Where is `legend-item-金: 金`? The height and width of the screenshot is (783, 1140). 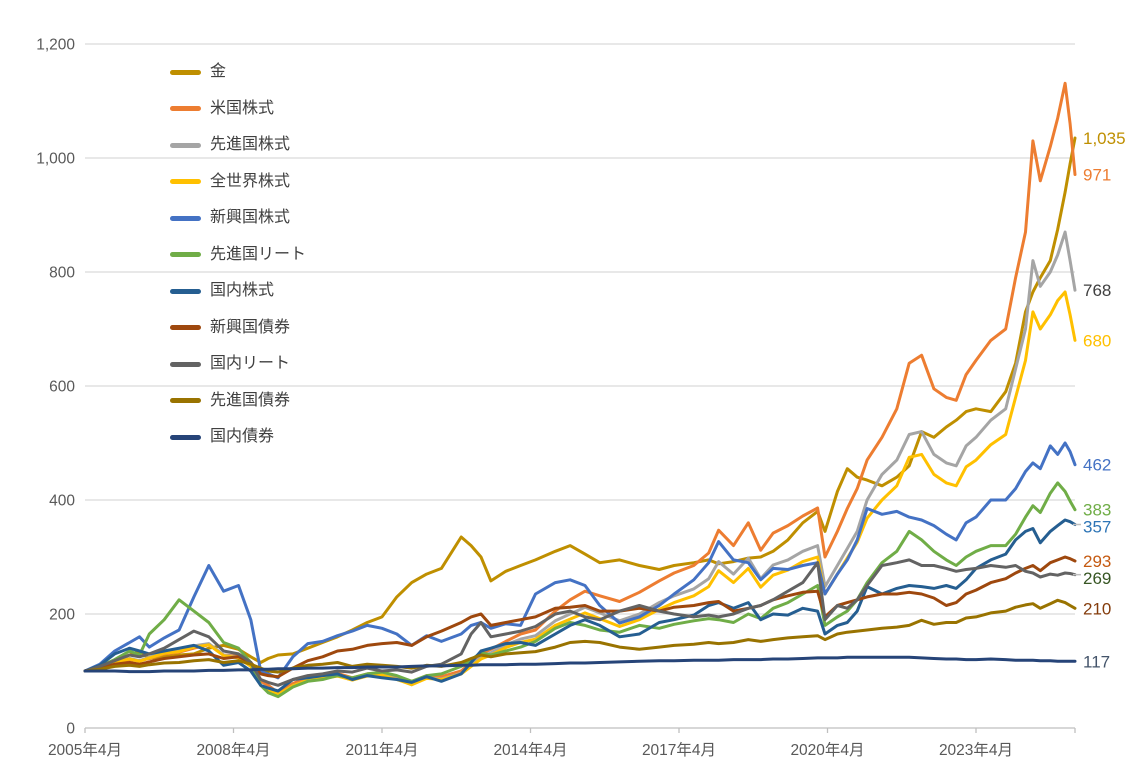
legend-item-金: 金 is located at coordinates (198, 72).